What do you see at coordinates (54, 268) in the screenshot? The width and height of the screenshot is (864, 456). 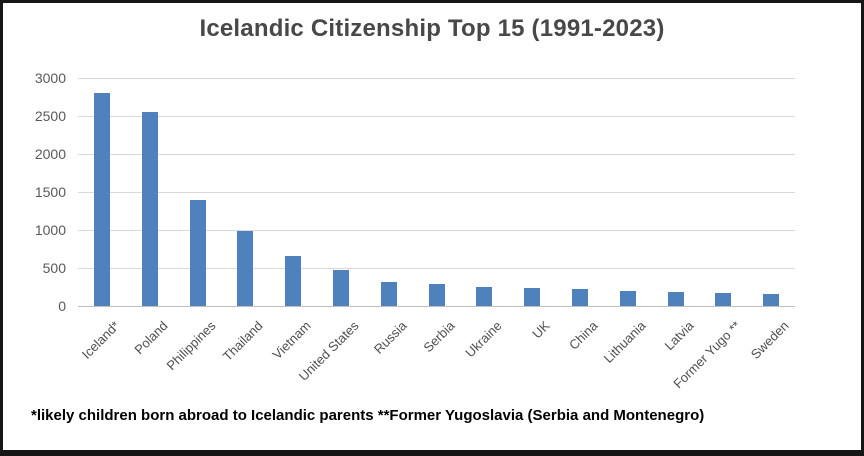 I see `y-axis-tick-label: 500` at bounding box center [54, 268].